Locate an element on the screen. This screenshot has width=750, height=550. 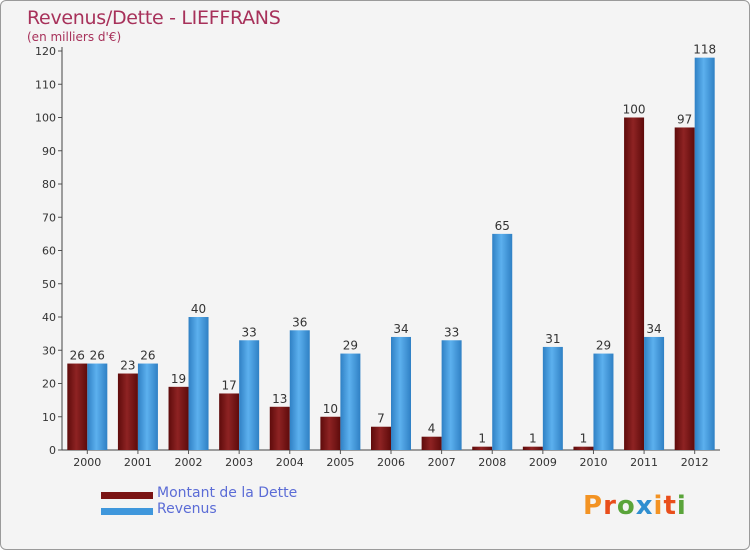
x-tick-label: 2003 is located at coordinates (239, 462).